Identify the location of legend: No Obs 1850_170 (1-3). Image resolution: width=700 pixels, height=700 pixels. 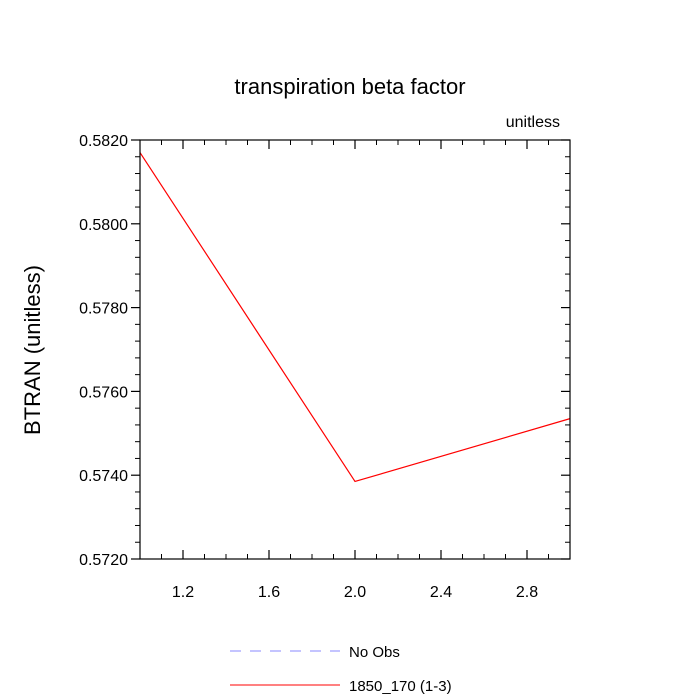
(341, 669).